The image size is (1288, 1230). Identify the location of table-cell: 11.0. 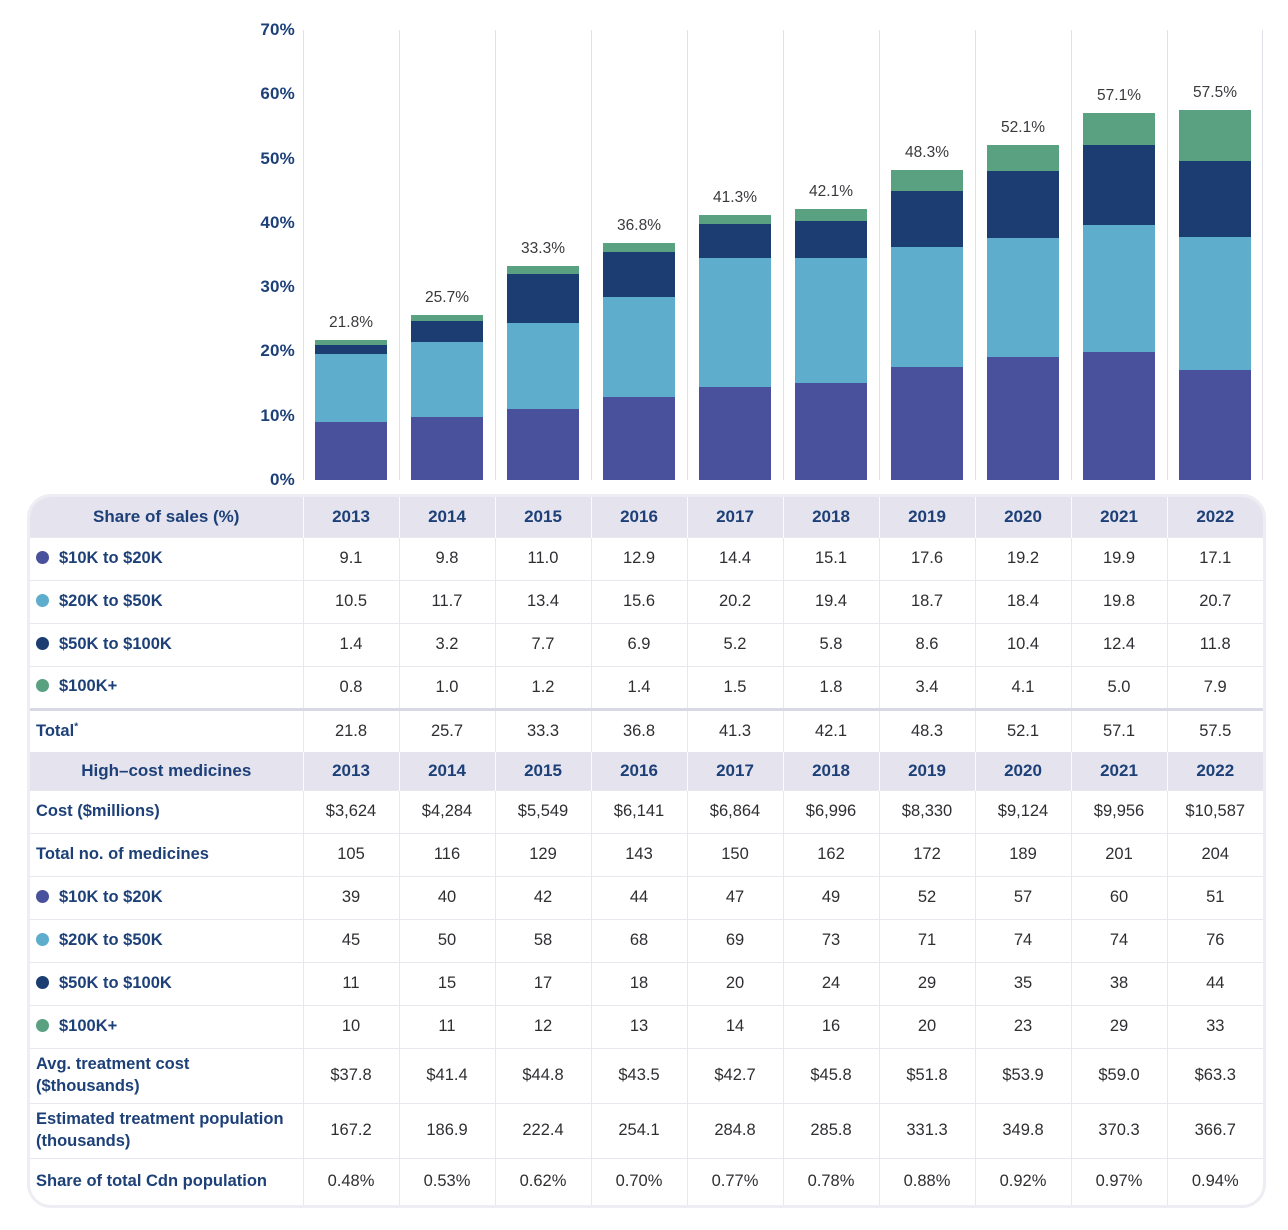
(542, 558).